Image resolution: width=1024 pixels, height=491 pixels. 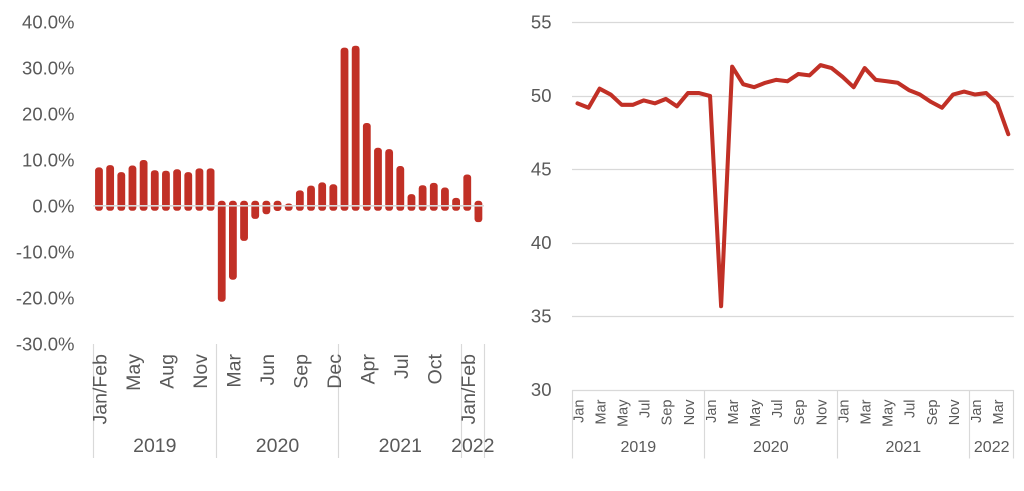 I want to click on svg-text: Jun, so click(x=268, y=369).